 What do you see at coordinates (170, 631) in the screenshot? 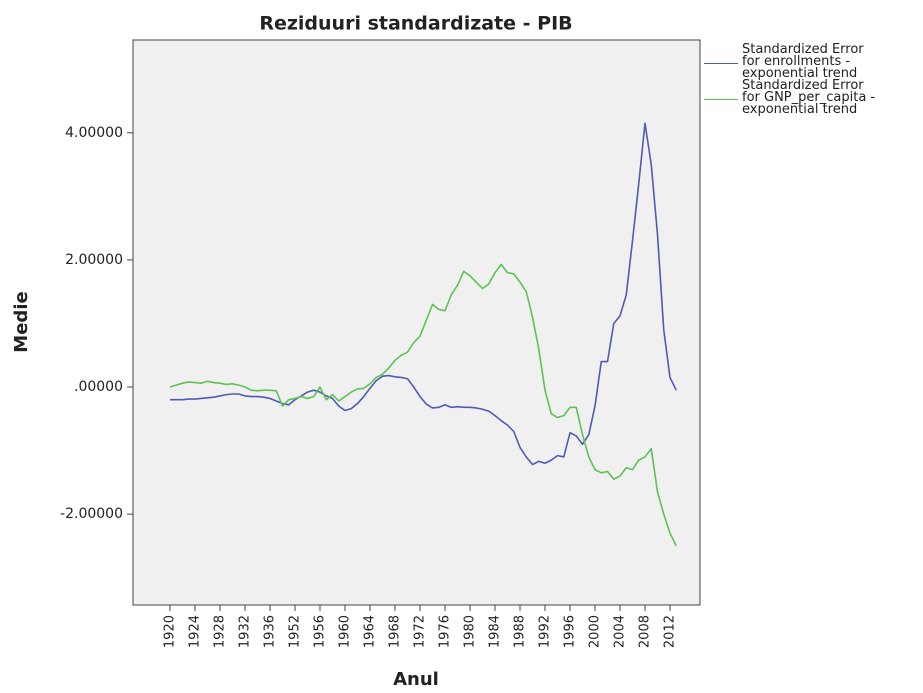
I see `x-tick-label: 1920` at bounding box center [170, 631].